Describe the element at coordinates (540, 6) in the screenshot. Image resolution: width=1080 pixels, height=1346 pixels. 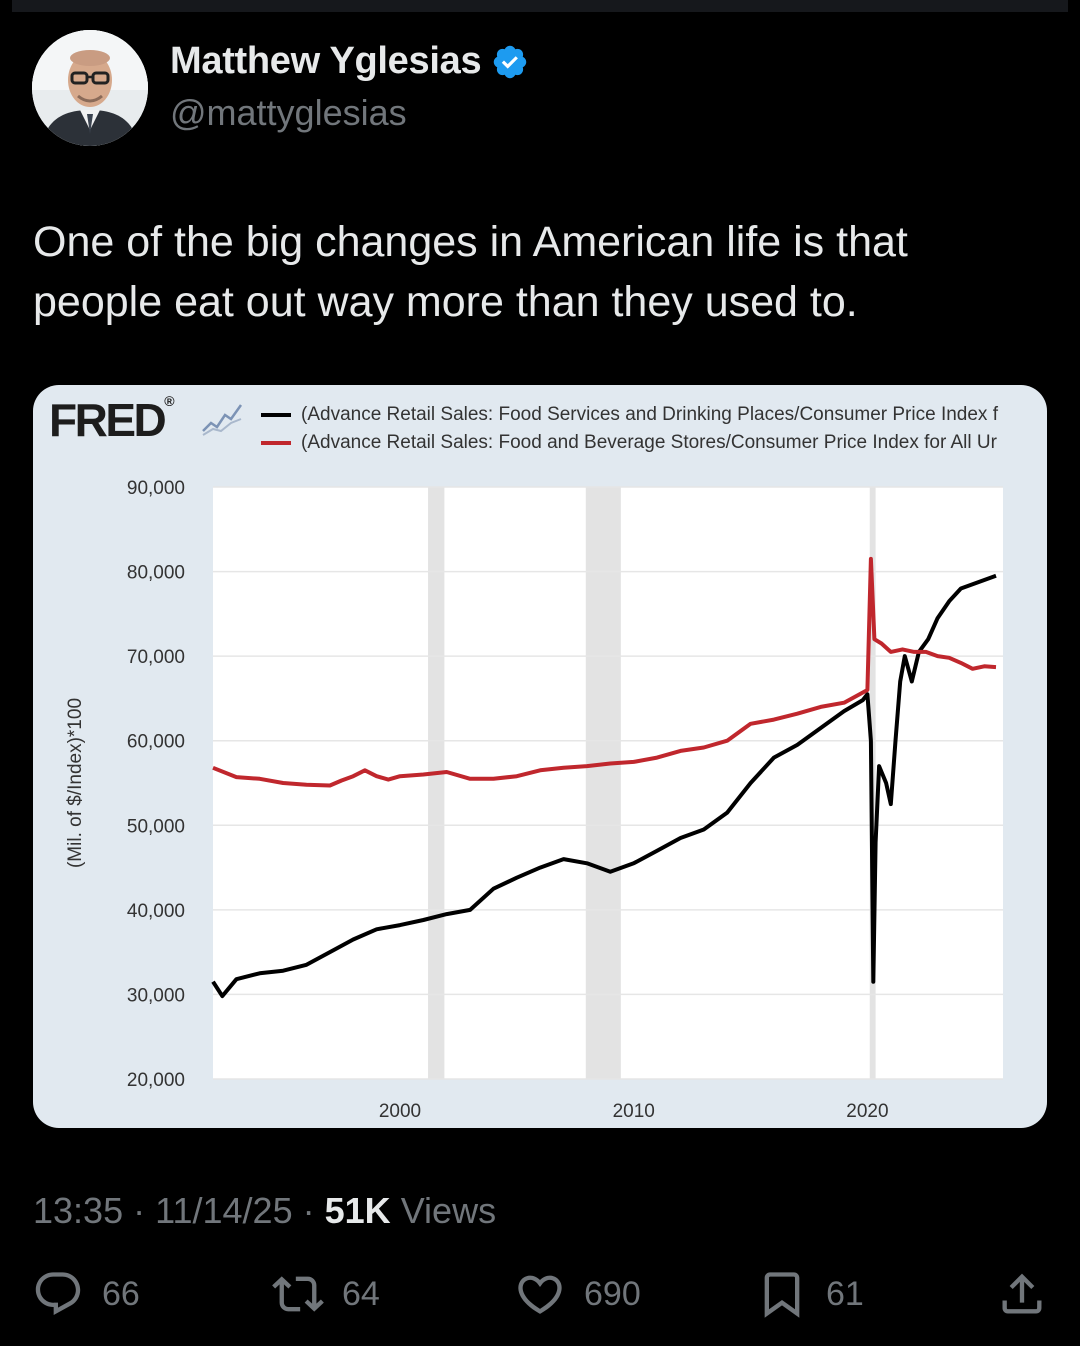
I see `top-bar` at that location.